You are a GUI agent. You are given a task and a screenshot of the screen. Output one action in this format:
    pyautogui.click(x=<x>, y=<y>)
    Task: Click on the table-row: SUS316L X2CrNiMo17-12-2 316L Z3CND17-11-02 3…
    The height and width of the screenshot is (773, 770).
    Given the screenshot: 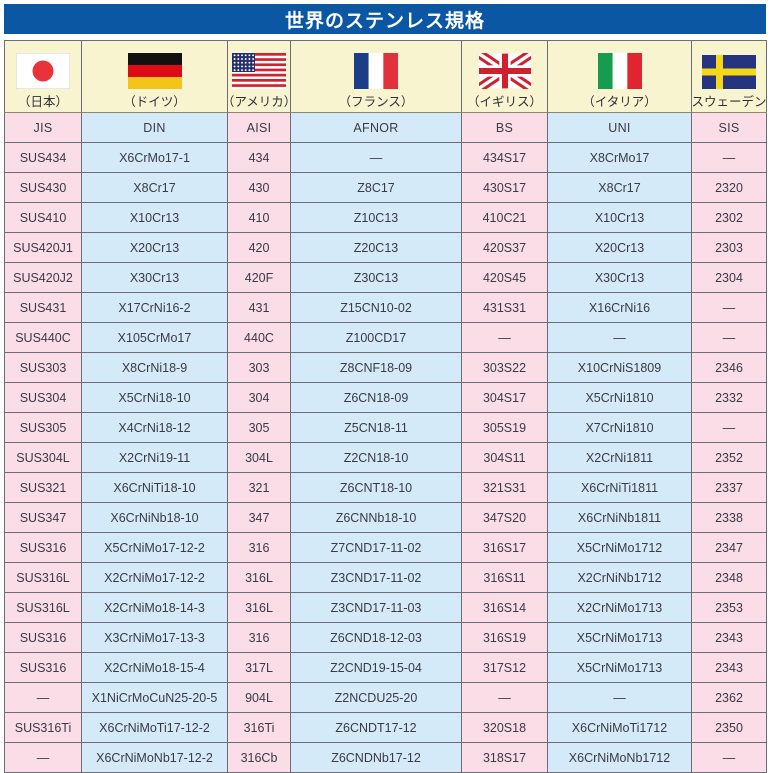 What is the action you would take?
    pyautogui.click(x=385, y=577)
    